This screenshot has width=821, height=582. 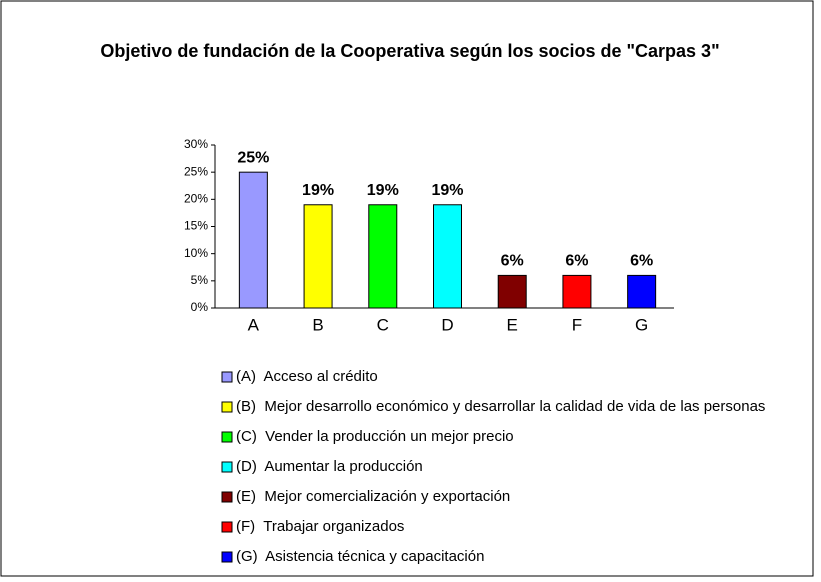 I want to click on x-tick-label: D, so click(x=447, y=324).